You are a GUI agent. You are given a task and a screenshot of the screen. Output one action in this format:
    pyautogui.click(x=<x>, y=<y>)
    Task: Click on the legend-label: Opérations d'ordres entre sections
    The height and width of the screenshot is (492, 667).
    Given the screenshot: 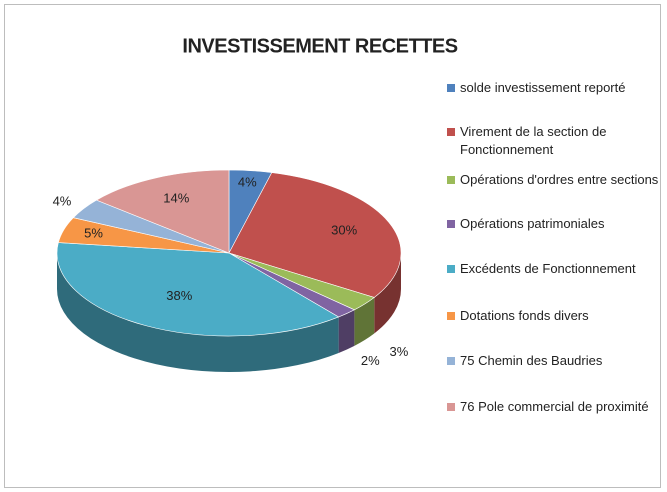 What is the action you would take?
    pyautogui.click(x=559, y=179)
    